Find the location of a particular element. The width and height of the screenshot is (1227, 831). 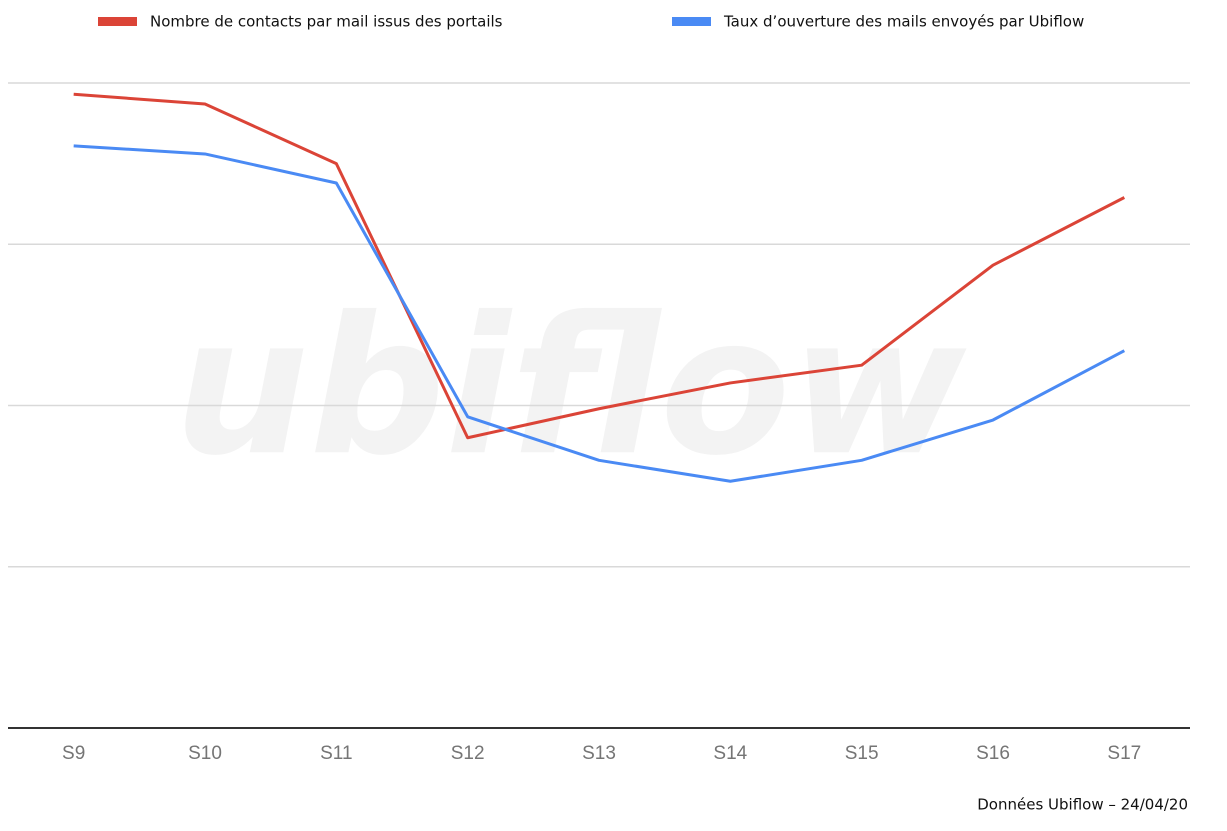

x-tick-label: S14 is located at coordinates (730, 753).